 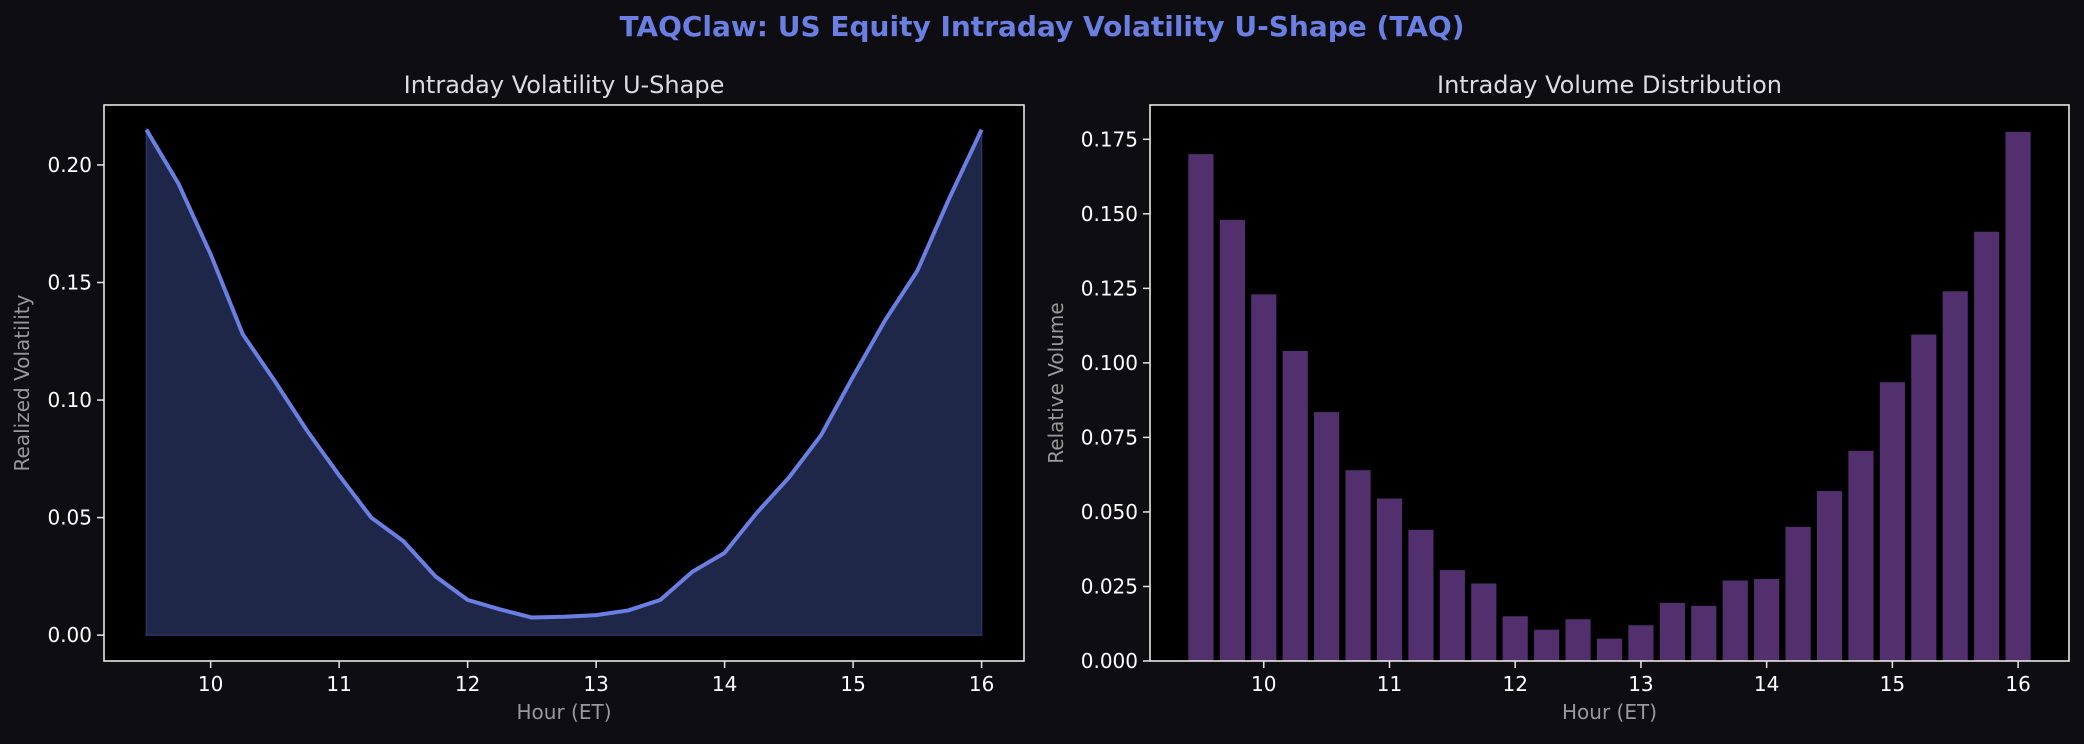 I want to click on y-axis-label: Relative Volume, so click(x=1056, y=382).